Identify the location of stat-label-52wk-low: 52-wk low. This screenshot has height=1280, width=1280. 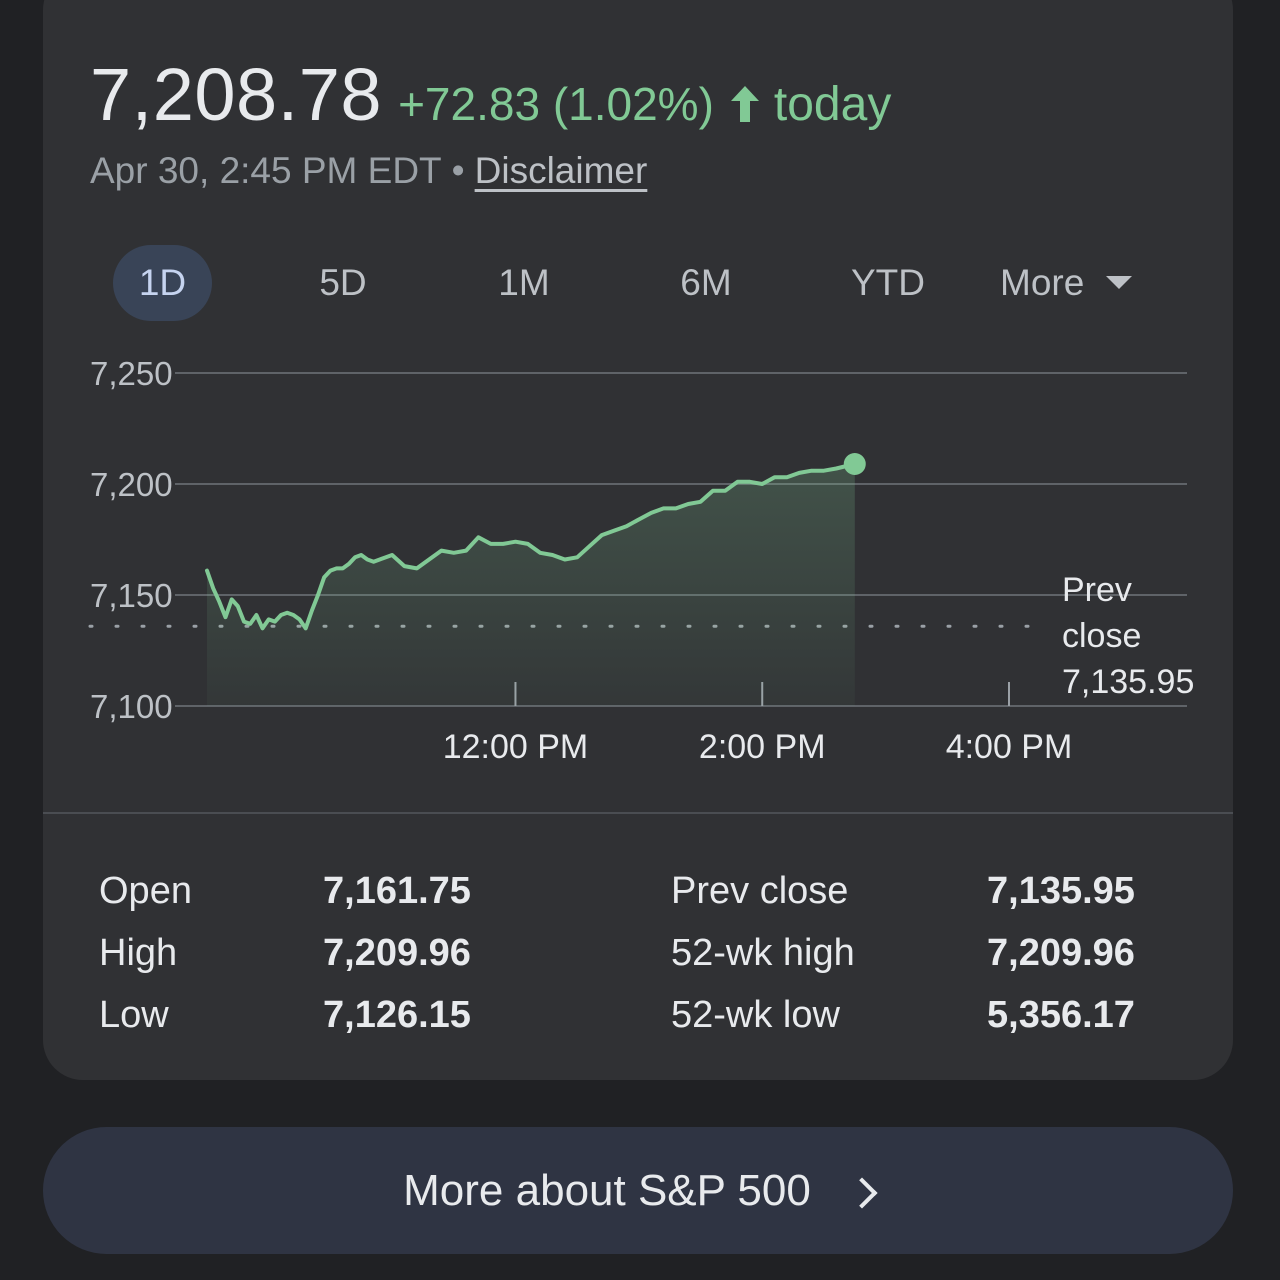
(755, 1015).